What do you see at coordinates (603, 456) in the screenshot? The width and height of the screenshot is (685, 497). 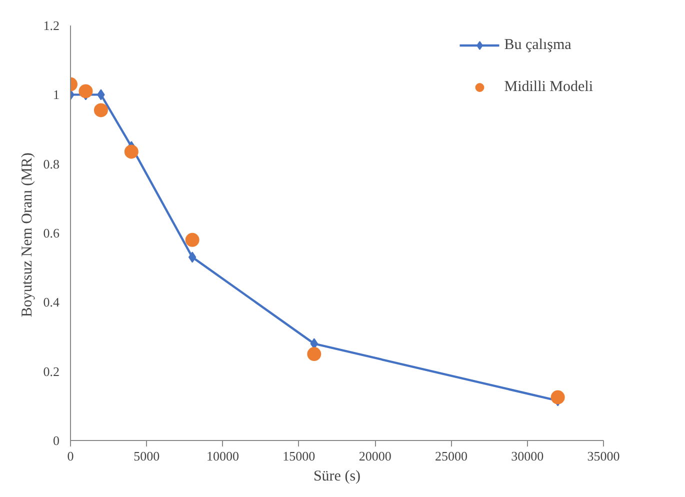 I see `x-tick-label: 35000` at bounding box center [603, 456].